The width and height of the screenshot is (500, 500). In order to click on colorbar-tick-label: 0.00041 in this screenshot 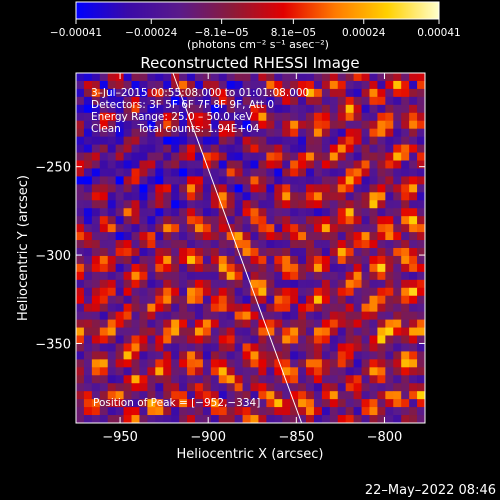, I will do `click(438, 33)`.